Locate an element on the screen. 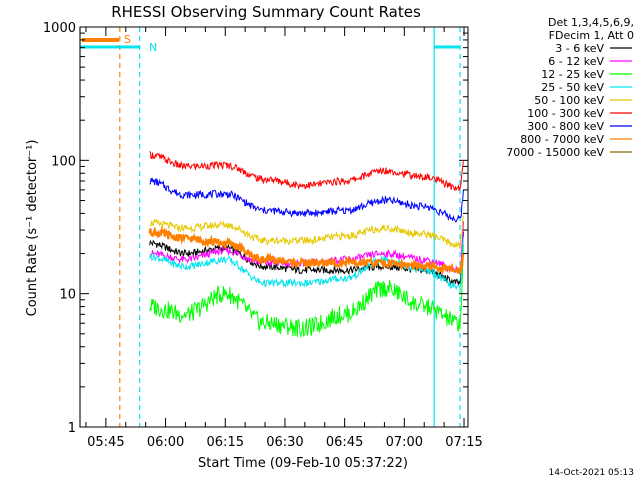 This screenshot has height=480, width=640. y-axis-label: Count Rate (s⁻¹ detector⁻¹) is located at coordinates (32, 228).